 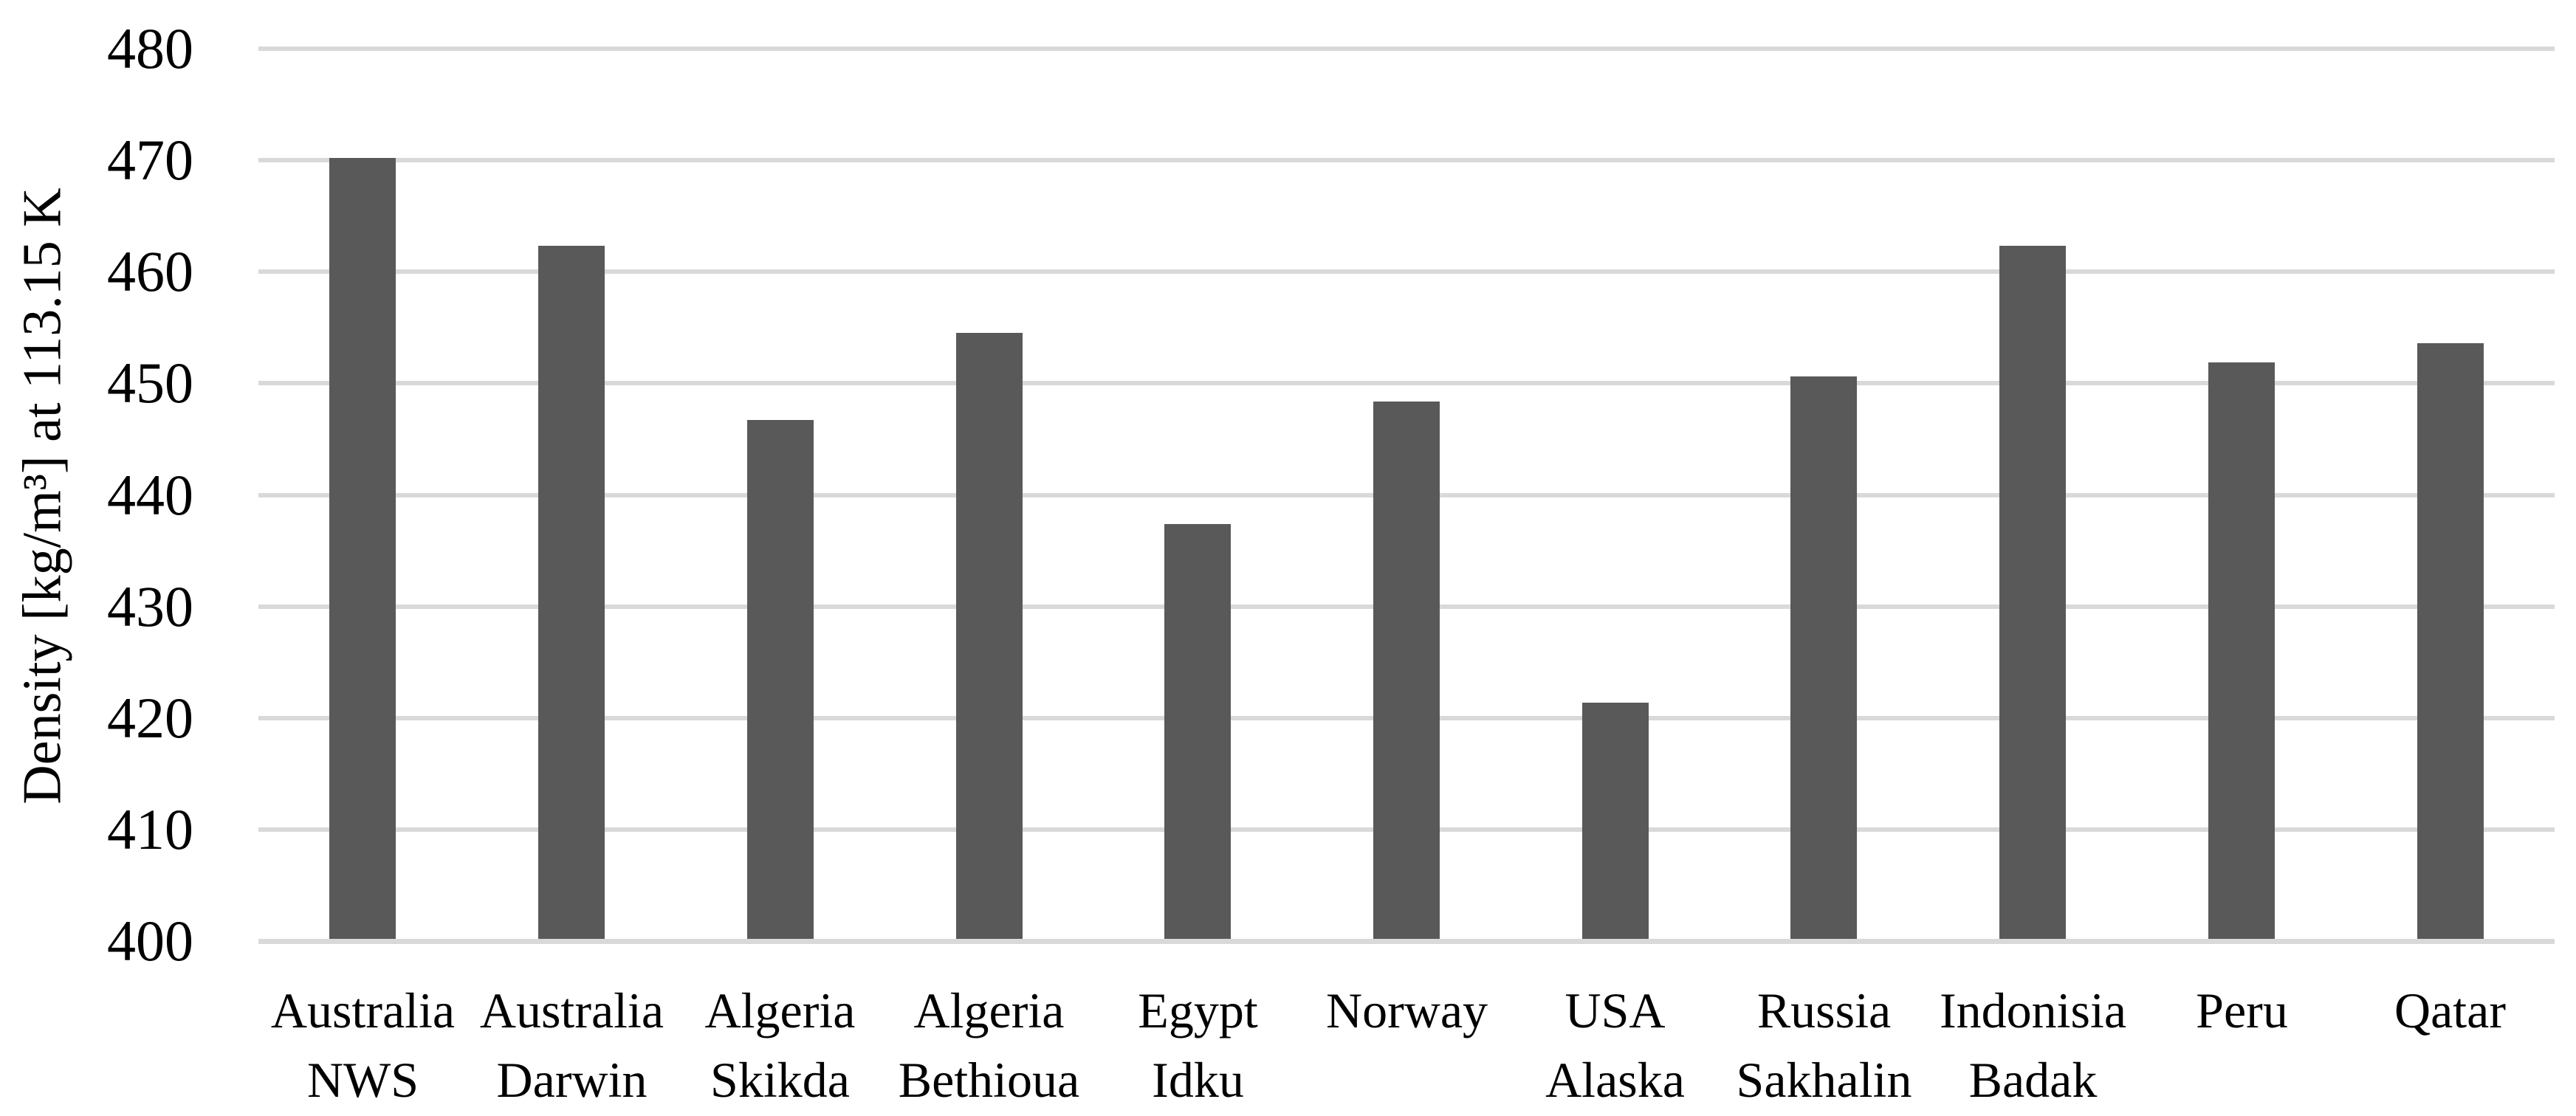 What do you see at coordinates (150, 160) in the screenshot?
I see `y-tick-label: 470` at bounding box center [150, 160].